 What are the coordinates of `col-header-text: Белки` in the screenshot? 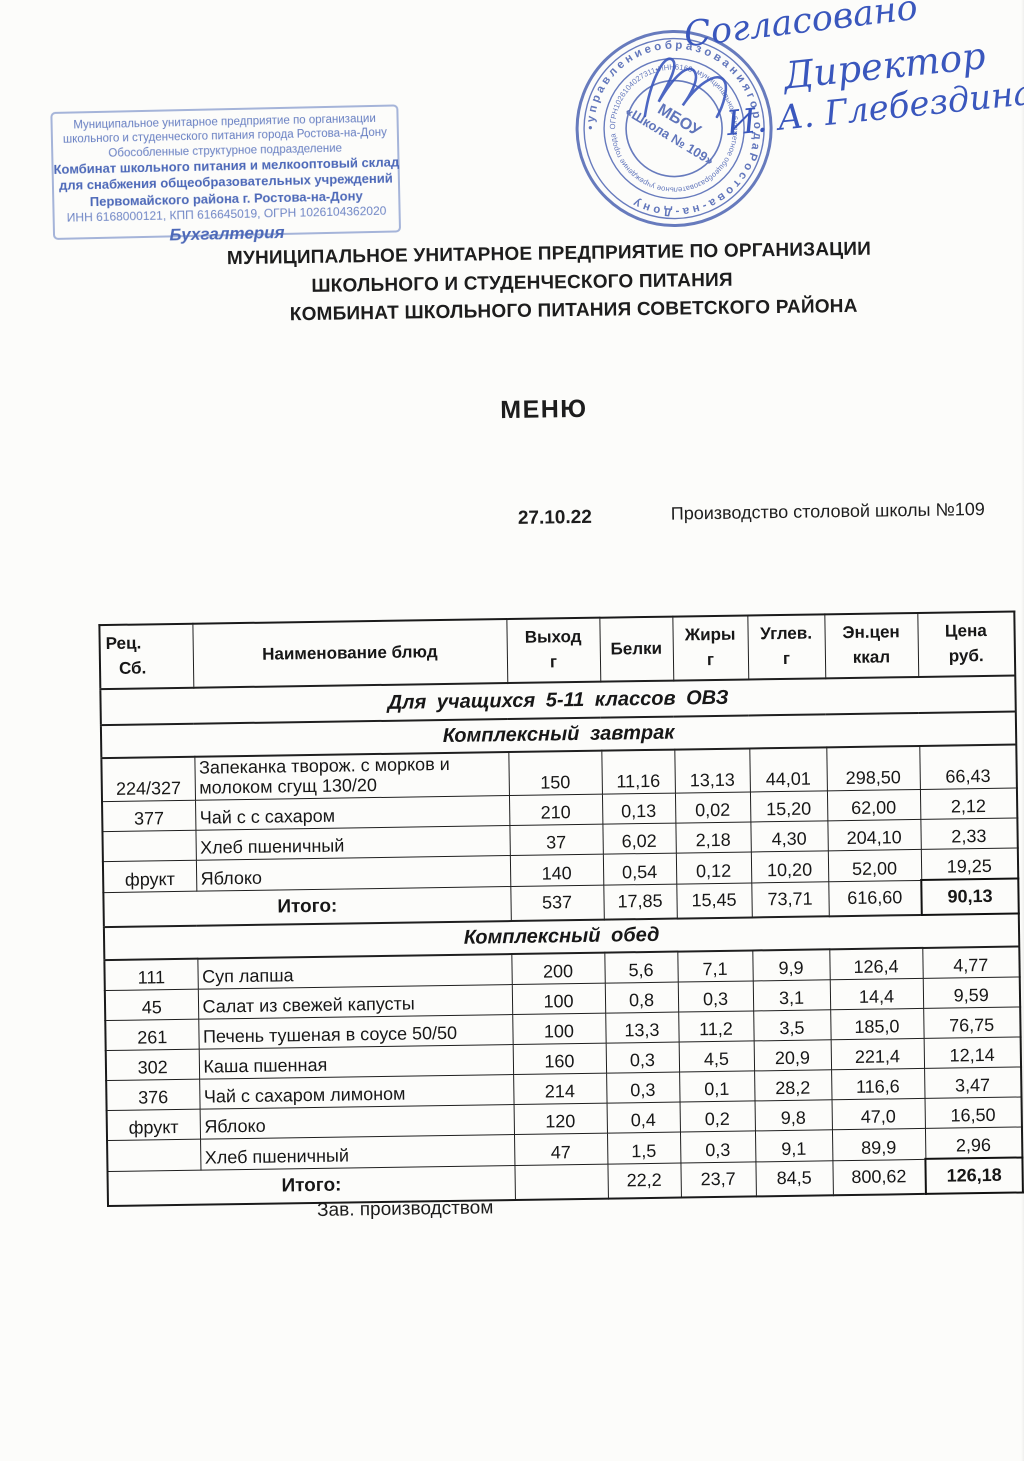 It's located at (636, 648).